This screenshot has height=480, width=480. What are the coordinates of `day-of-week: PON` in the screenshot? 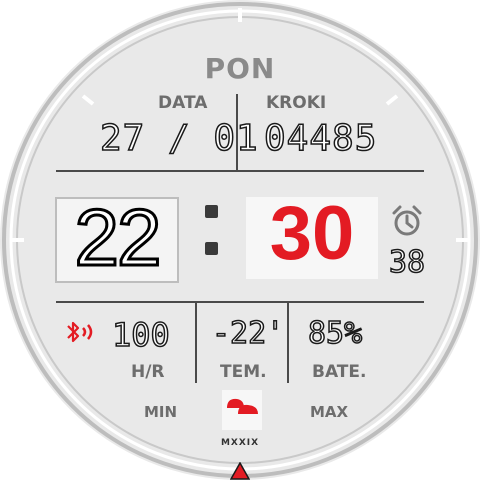 It's located at (240, 68).